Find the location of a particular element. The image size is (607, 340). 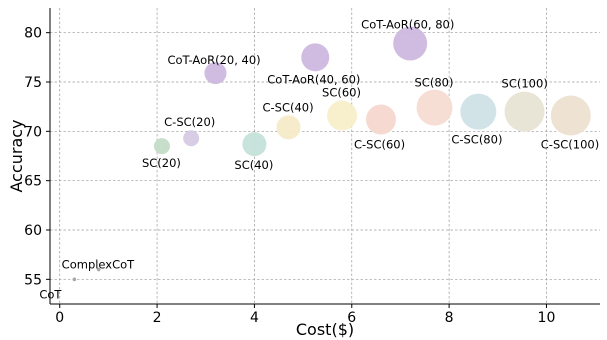

point-label: SC(40) is located at coordinates (253, 165).